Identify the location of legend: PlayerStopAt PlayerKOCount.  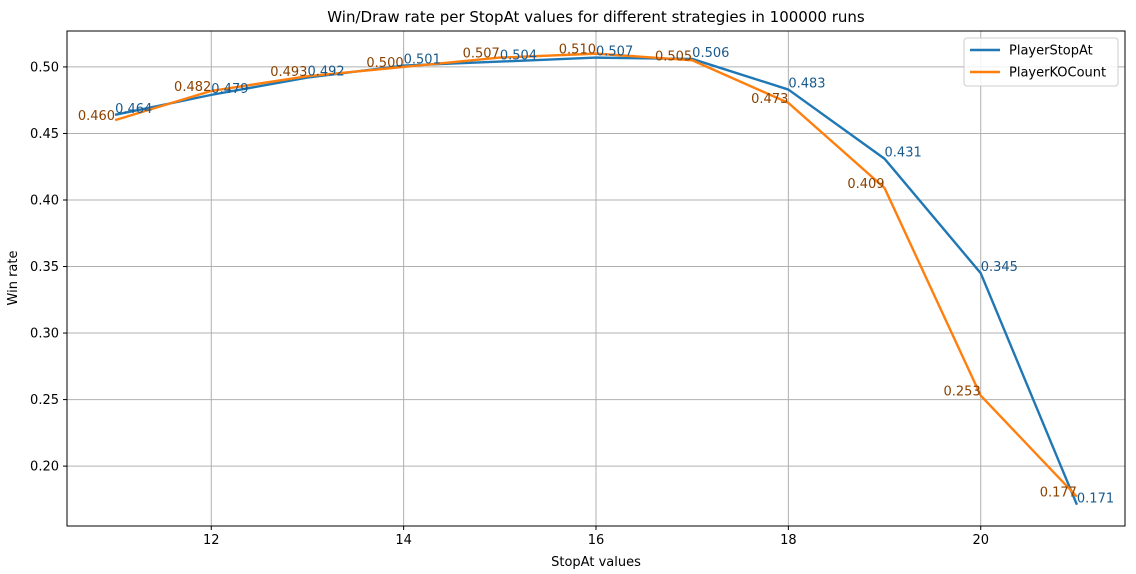
(1041, 62).